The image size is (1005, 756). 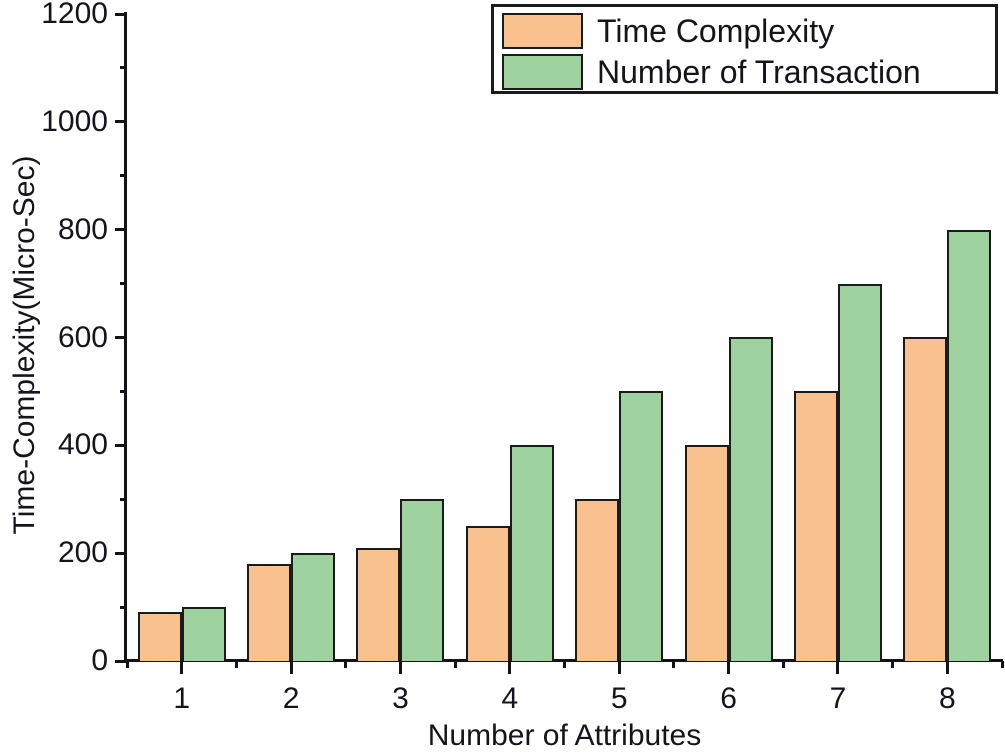 What do you see at coordinates (759, 71) in the screenshot?
I see `legend-label-number-of-transaction: Number of Transaction` at bounding box center [759, 71].